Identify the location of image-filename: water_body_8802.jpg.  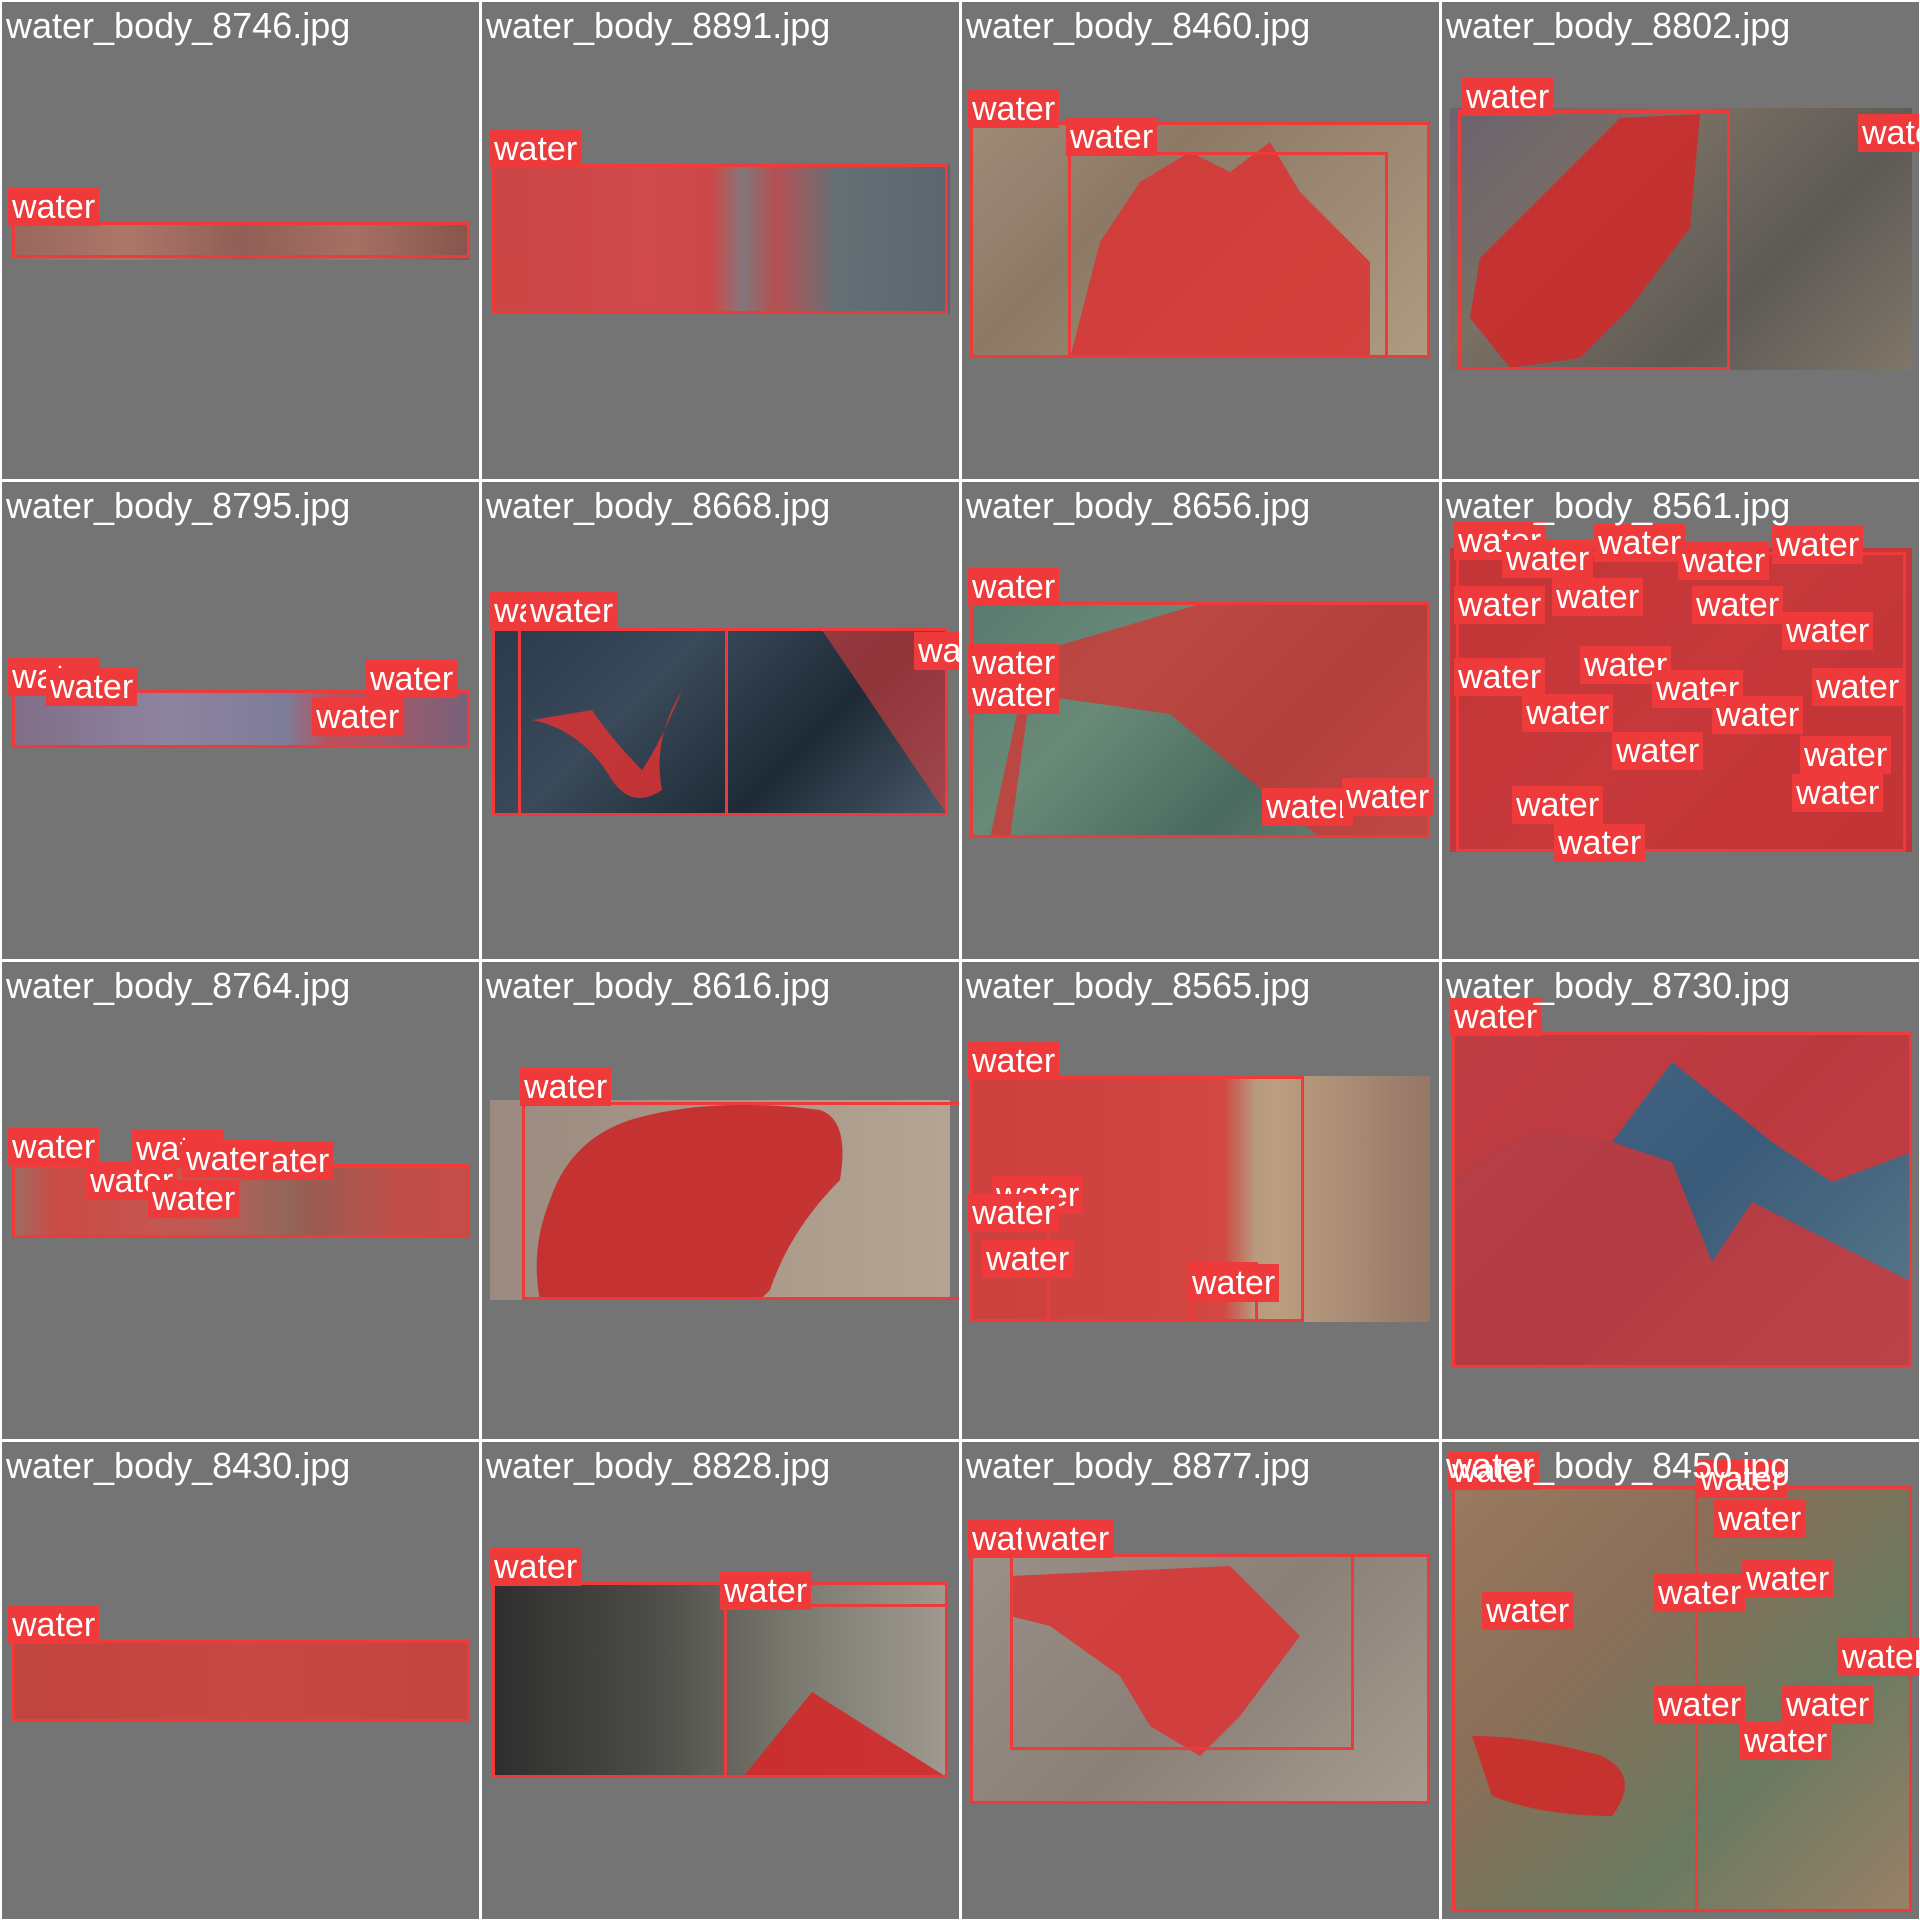
(1618, 25).